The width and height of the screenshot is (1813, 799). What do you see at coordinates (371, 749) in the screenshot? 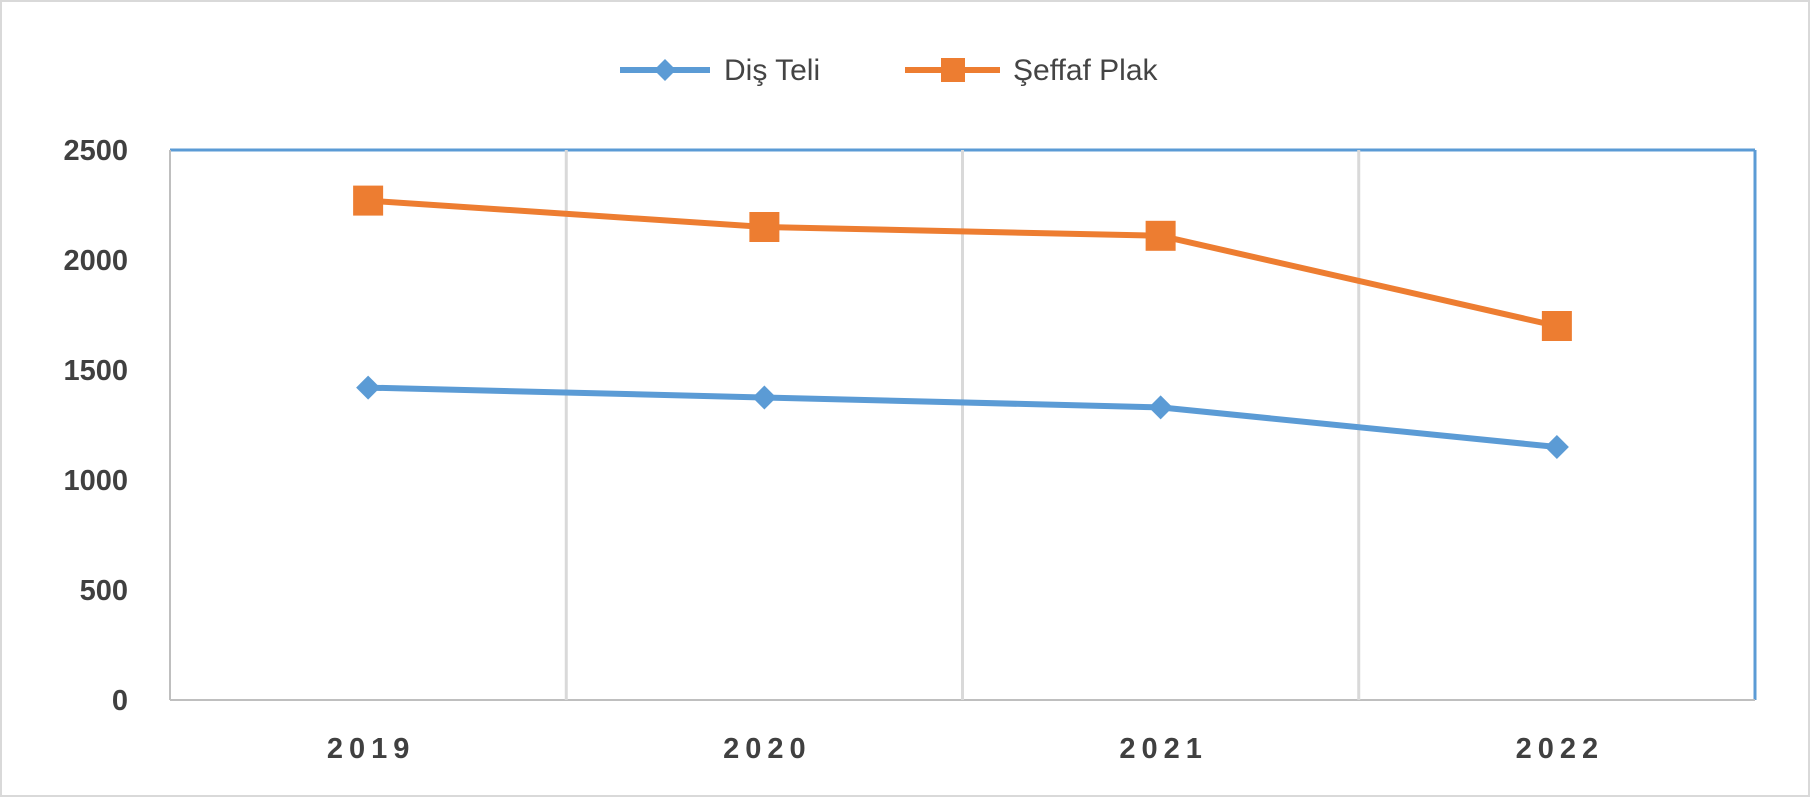
I see `x-tick-label: 2019` at bounding box center [371, 749].